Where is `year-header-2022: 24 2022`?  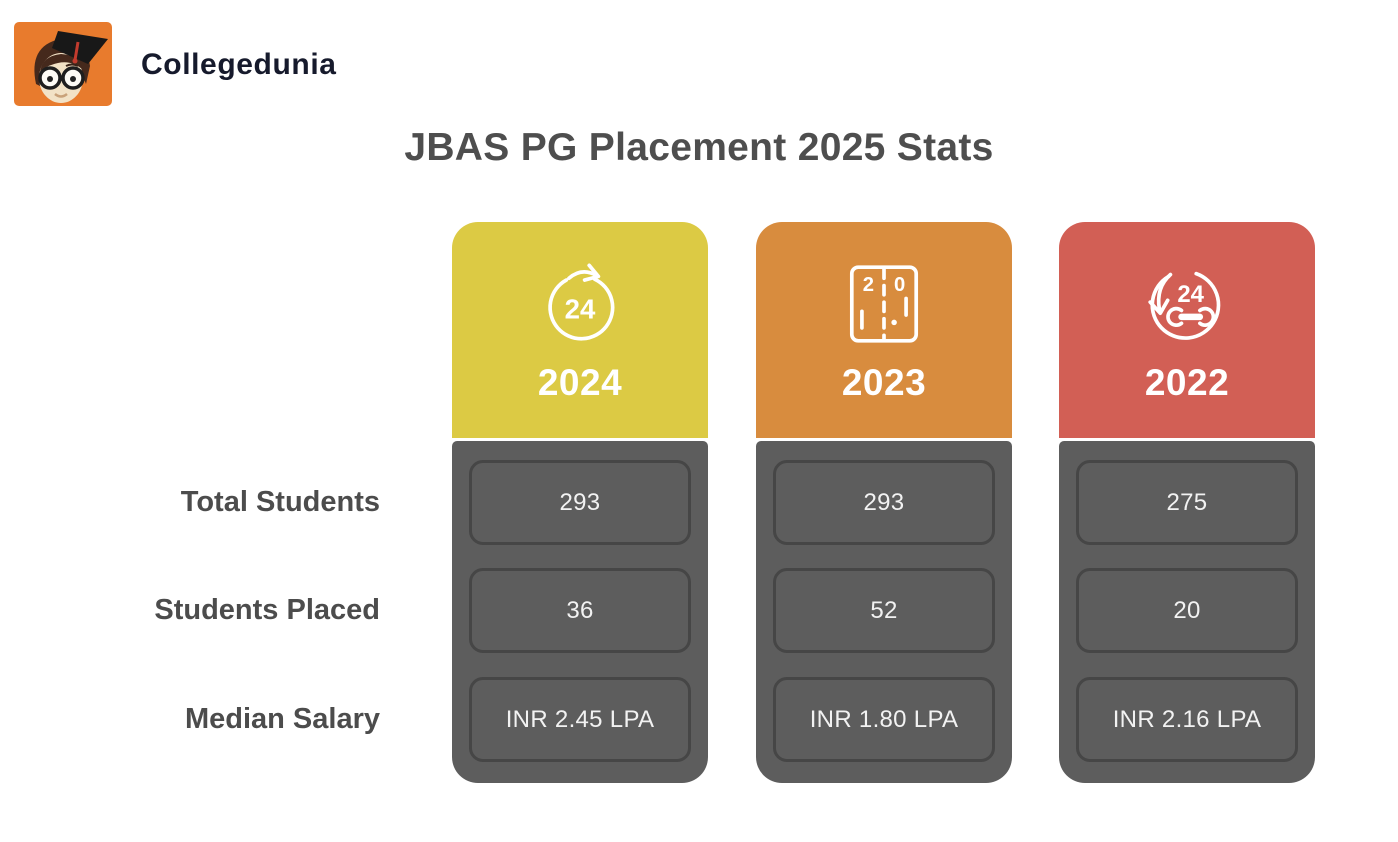 year-header-2022: 24 2022 is located at coordinates (1187, 330).